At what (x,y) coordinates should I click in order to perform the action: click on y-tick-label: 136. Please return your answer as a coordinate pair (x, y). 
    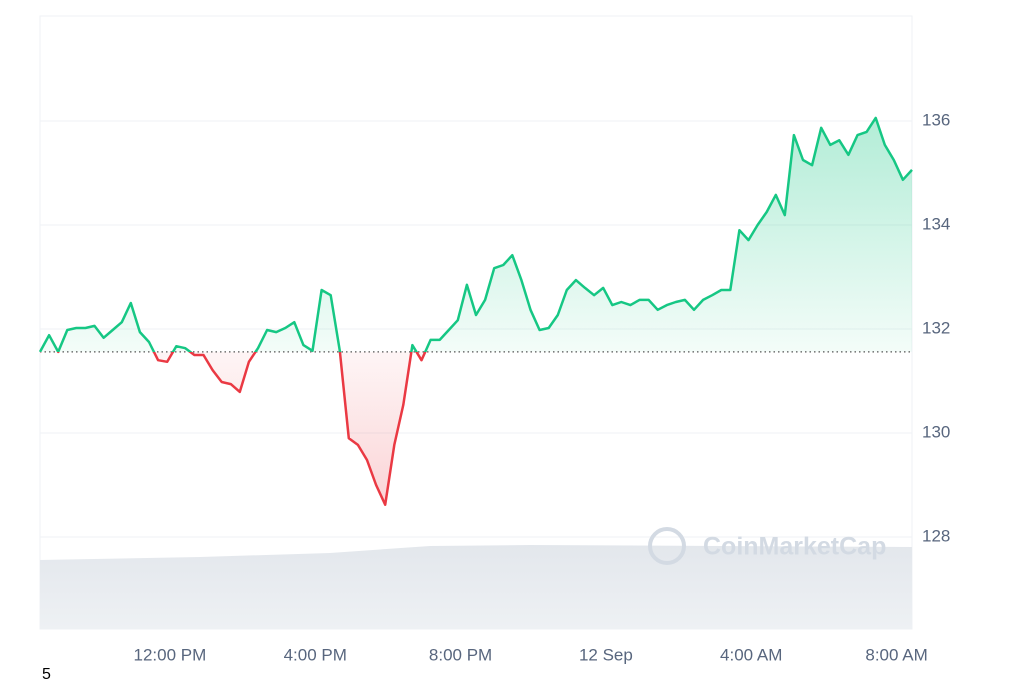
    Looking at the image, I should click on (936, 120).